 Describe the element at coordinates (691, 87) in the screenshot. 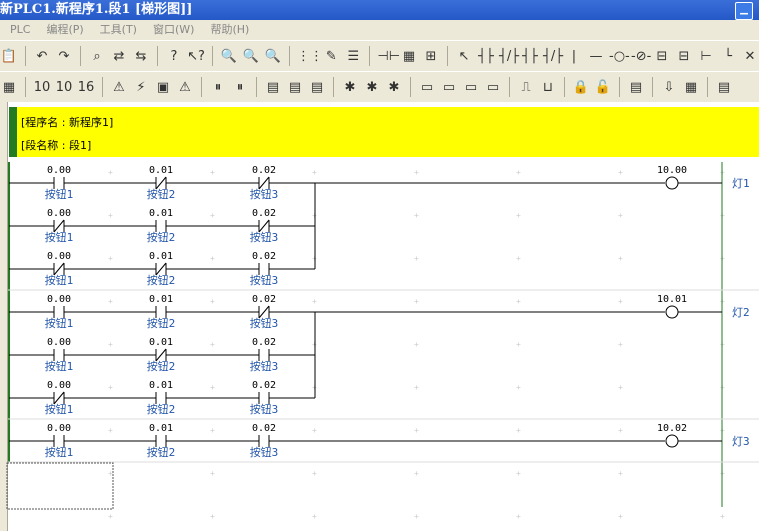

I see `upload-icon: ▦` at that location.